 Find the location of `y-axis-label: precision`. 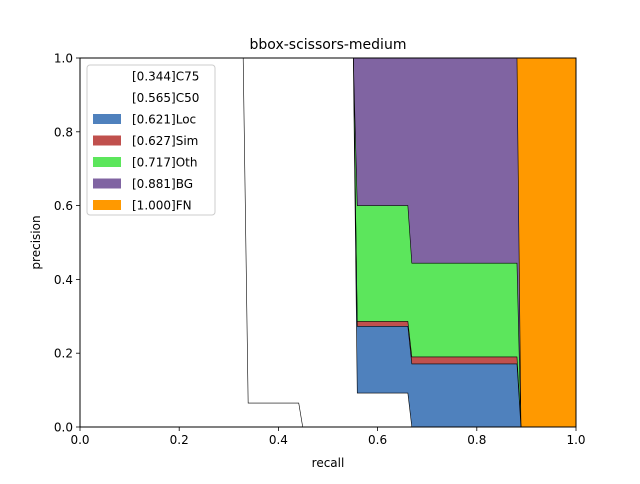

y-axis-label: precision is located at coordinates (36, 242).